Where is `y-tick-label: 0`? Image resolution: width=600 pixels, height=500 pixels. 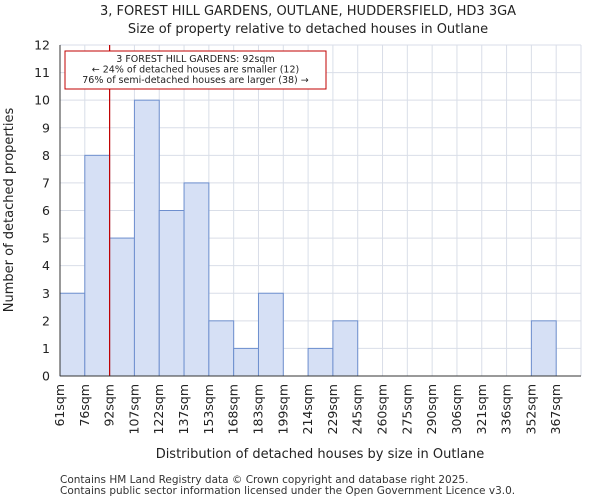
y-tick-label: 0 is located at coordinates (46, 376).